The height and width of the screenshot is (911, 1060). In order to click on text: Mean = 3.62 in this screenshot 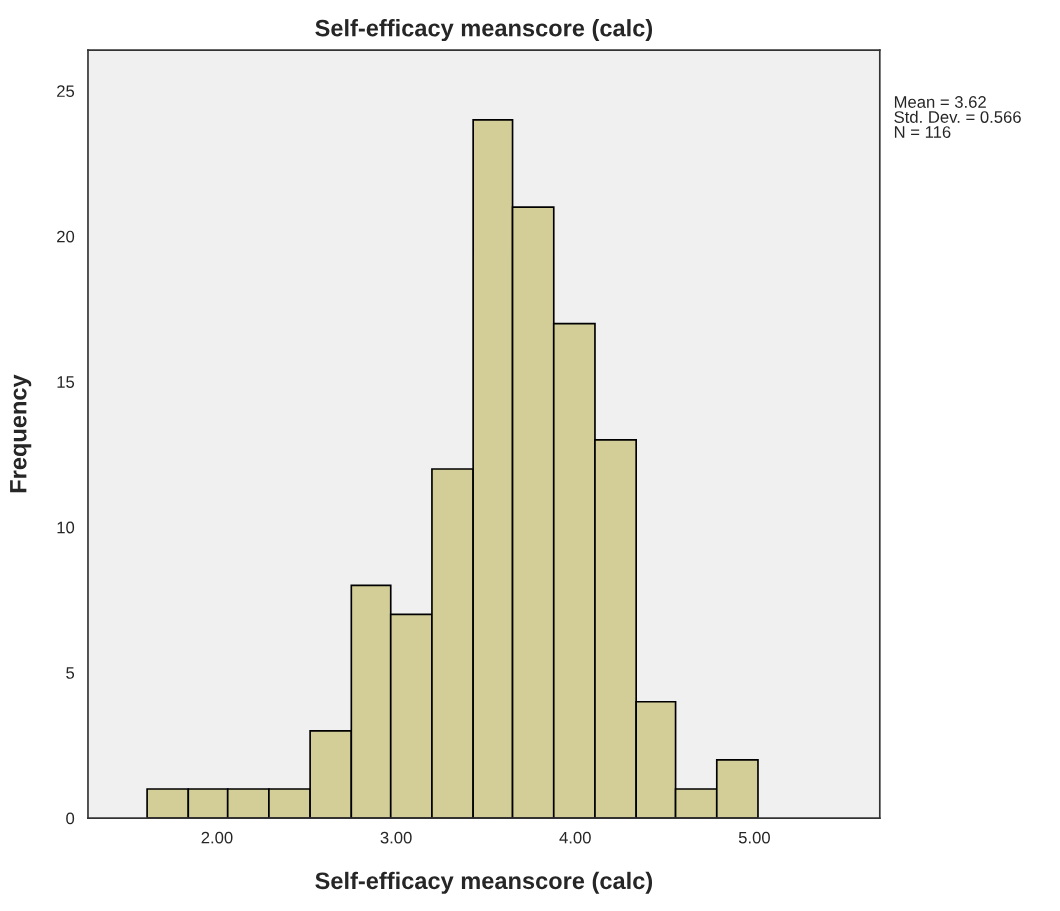, I will do `click(940, 102)`.